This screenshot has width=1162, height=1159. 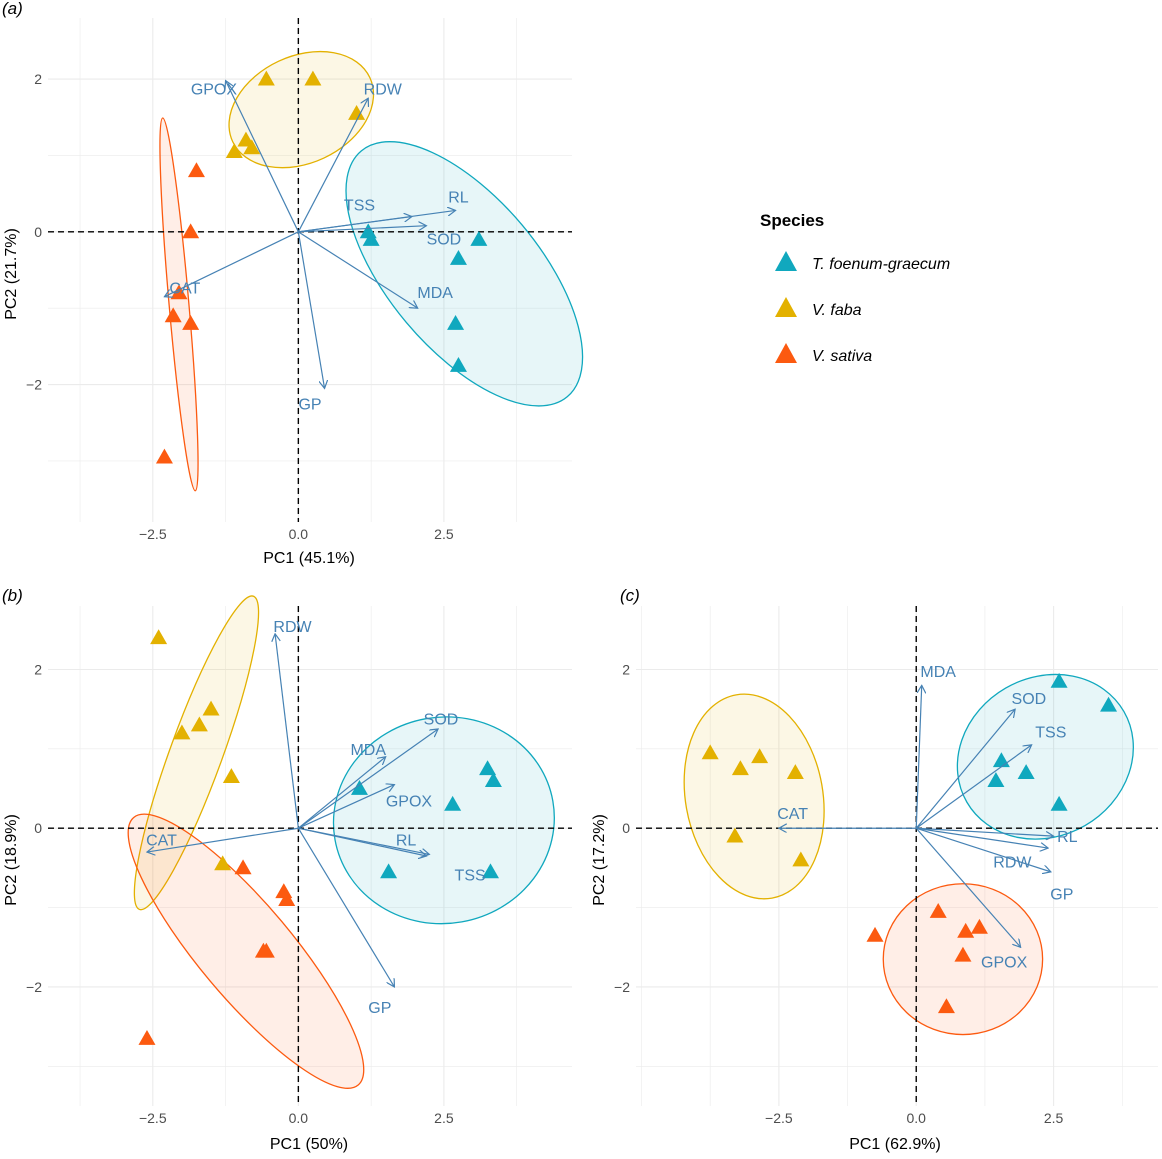 I want to click on y-axis-title-c: PC2 (17.2%), so click(x=599, y=860).